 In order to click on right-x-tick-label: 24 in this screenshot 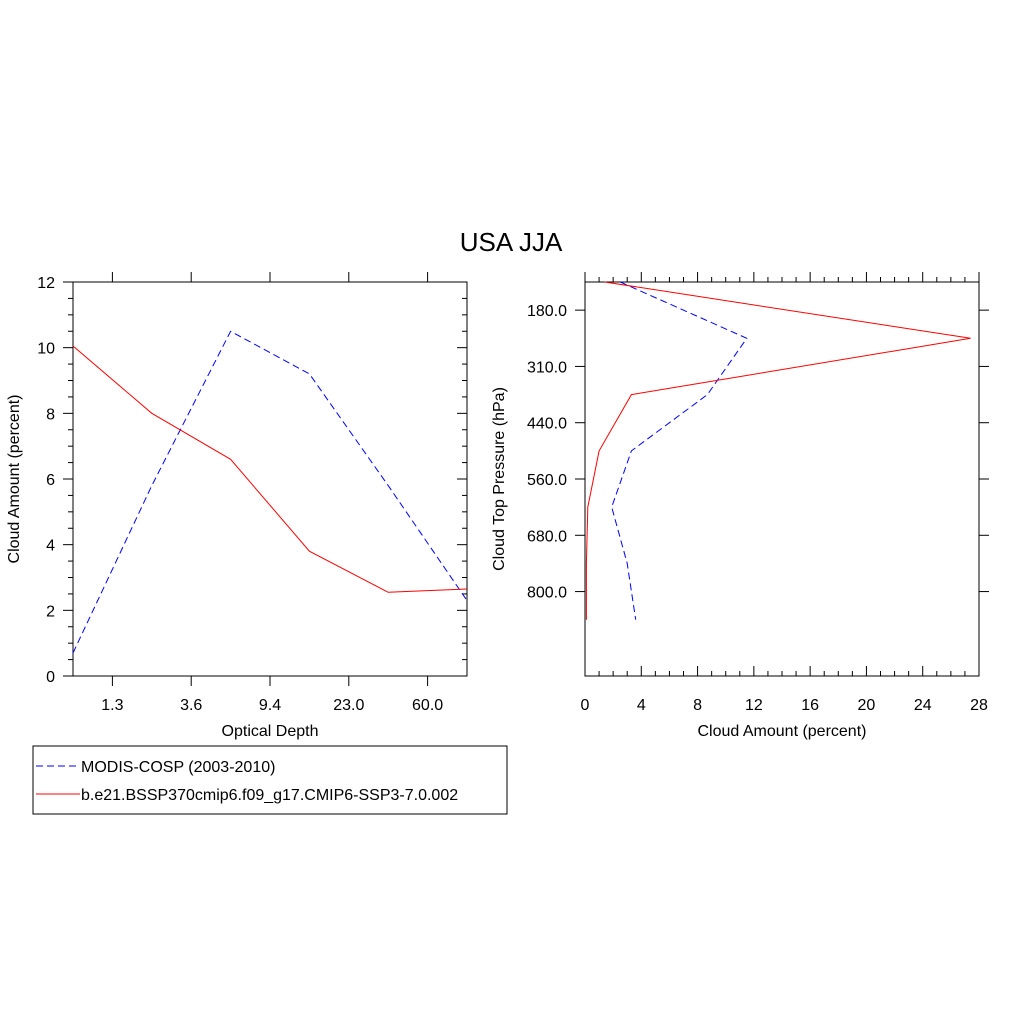, I will do `click(923, 705)`.